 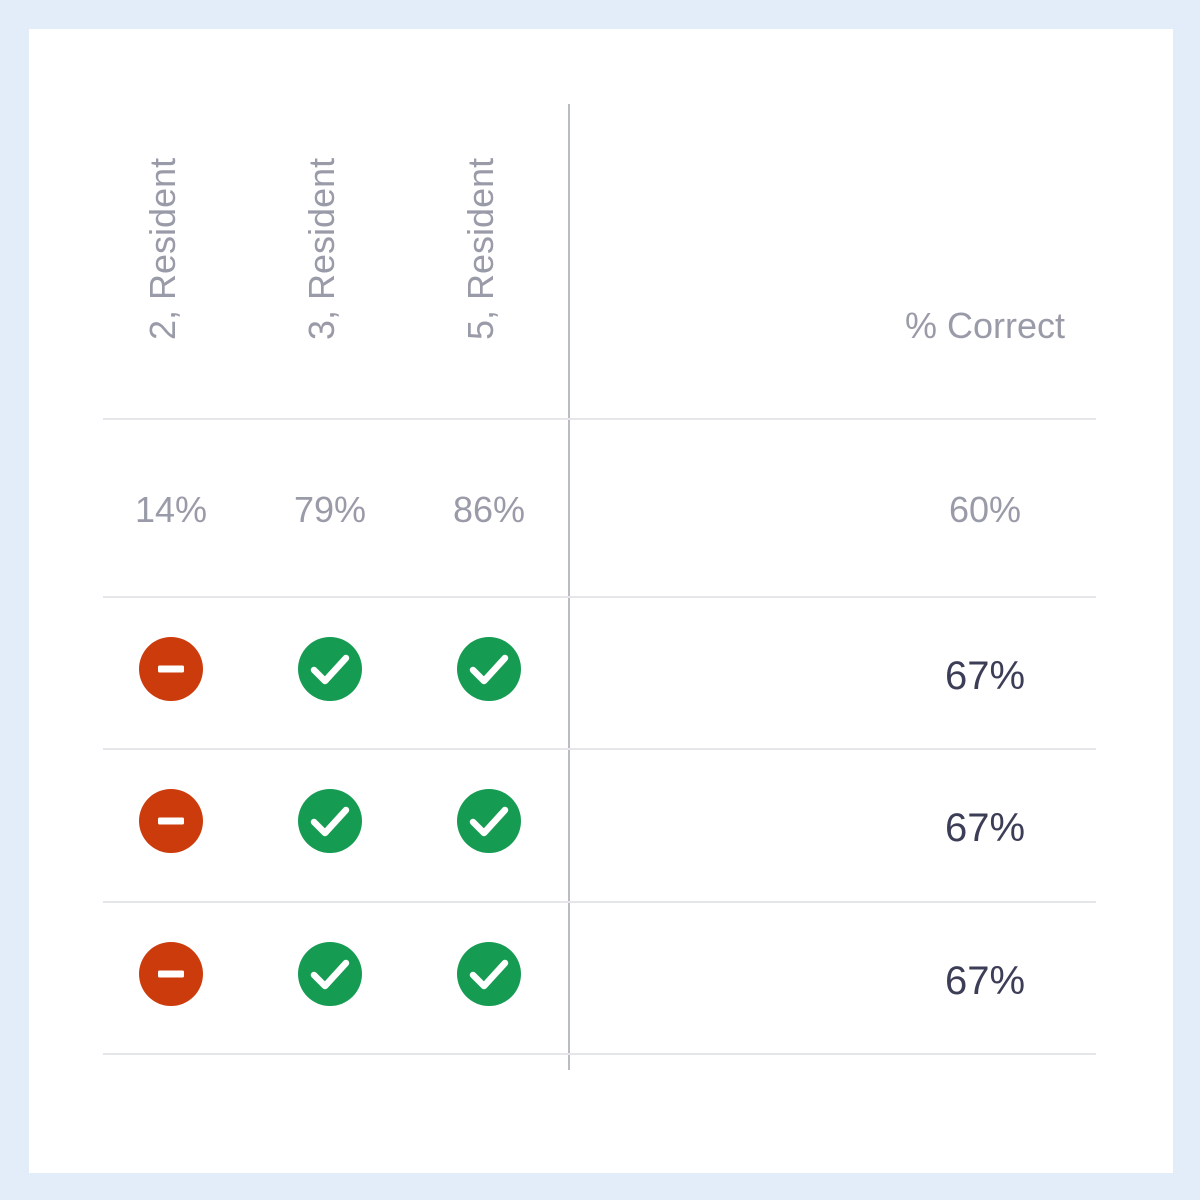 I want to click on percent-correct-header: % Correct, so click(x=985, y=325).